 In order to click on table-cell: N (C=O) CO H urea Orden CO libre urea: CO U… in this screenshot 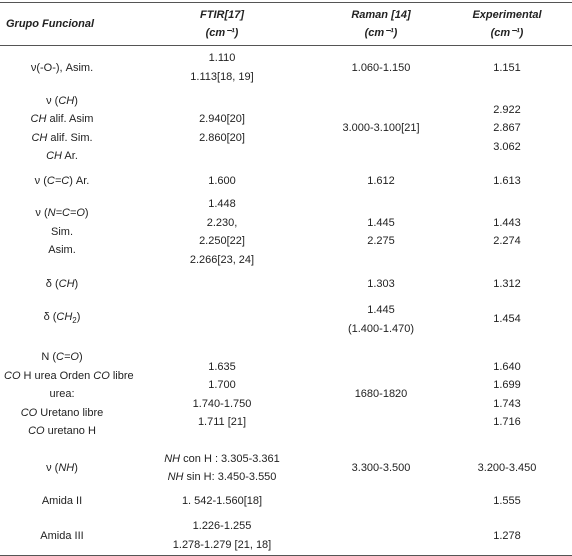, I will do `click(67, 395)`.